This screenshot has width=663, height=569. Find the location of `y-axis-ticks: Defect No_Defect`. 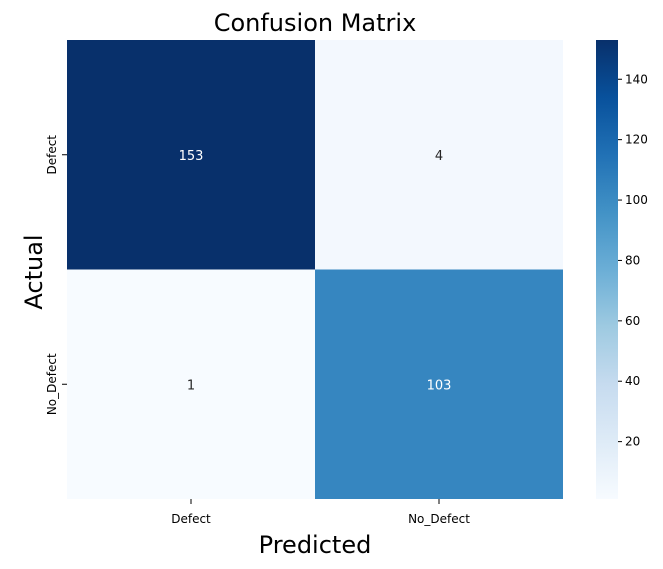

y-axis-ticks: Defect No_Defect is located at coordinates (56, 275).